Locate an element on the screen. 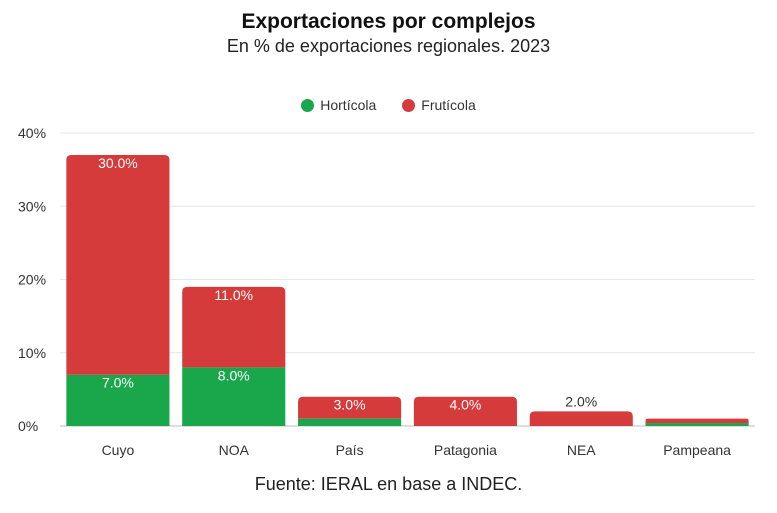  legend-item-fruticola: Frutícola is located at coordinates (439, 105).